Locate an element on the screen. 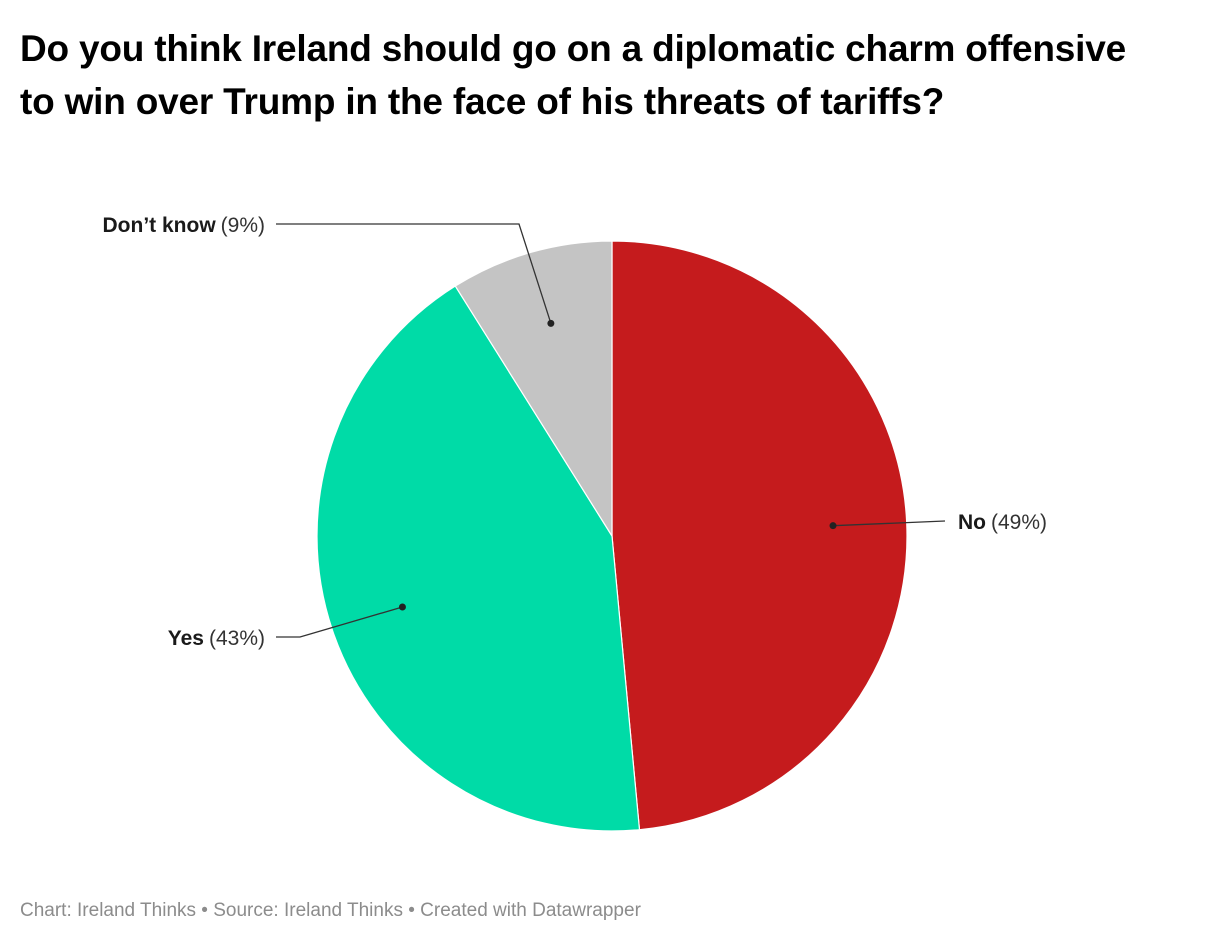 The width and height of the screenshot is (1224, 948). pie-slice-don-t-know is located at coordinates (533, 389).